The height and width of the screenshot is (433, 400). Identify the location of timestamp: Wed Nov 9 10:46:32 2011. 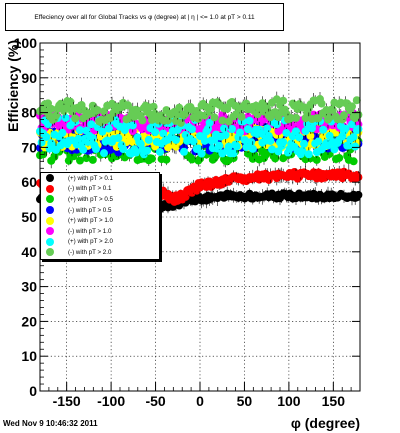
(50, 423).